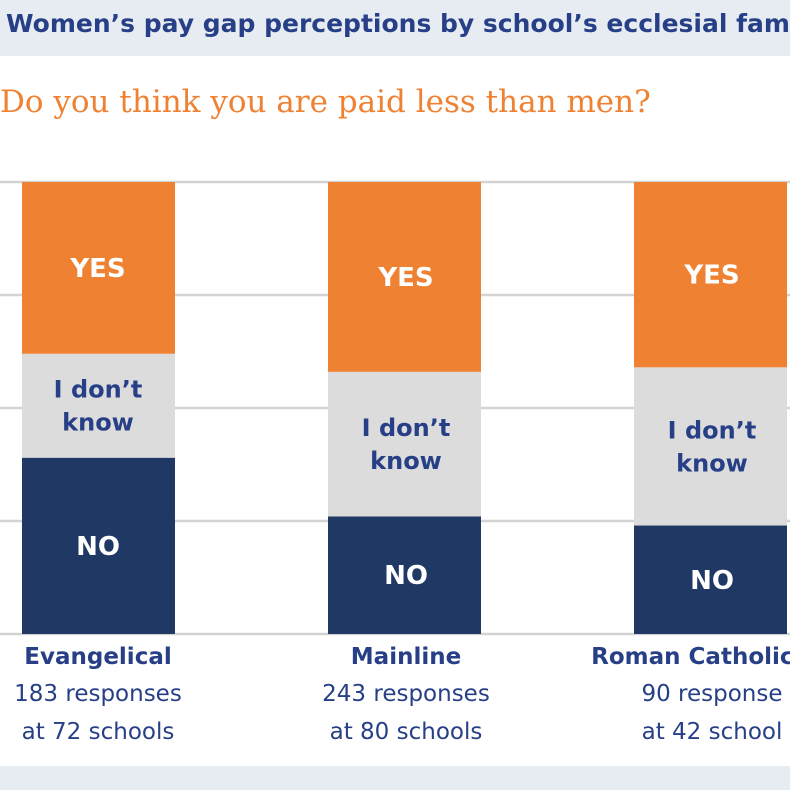 This screenshot has height=790, width=790. Describe the element at coordinates (98, 732) in the screenshot. I see `category-subtitle: at 72 schools` at that location.